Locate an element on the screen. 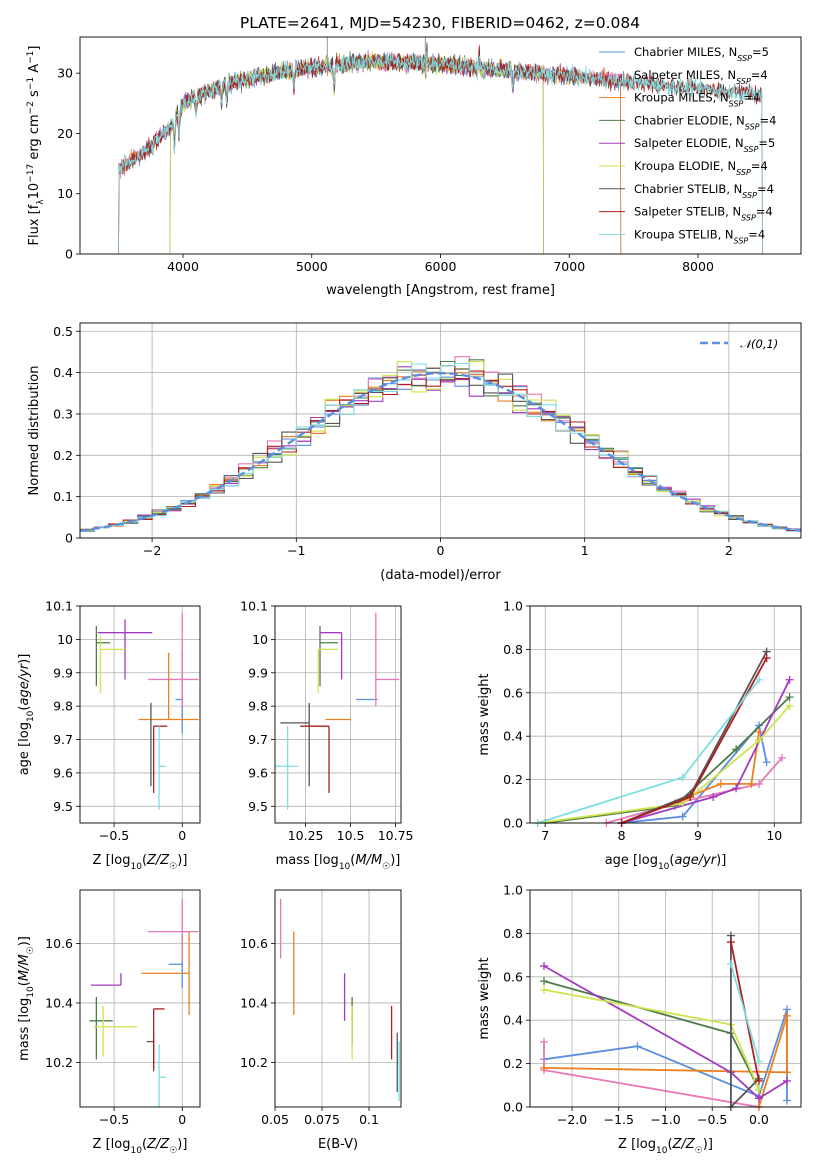 The width and height of the screenshot is (819, 1170). ebv-panel: 0.05 0.075 0.1 10.2 10.4 10.6 E(B-V) is located at coordinates (321, 1020).